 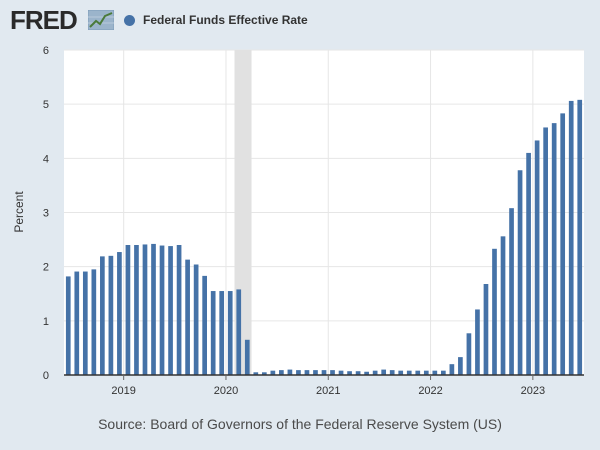 What do you see at coordinates (101, 20) in the screenshot?
I see `trend-line-icon` at bounding box center [101, 20].